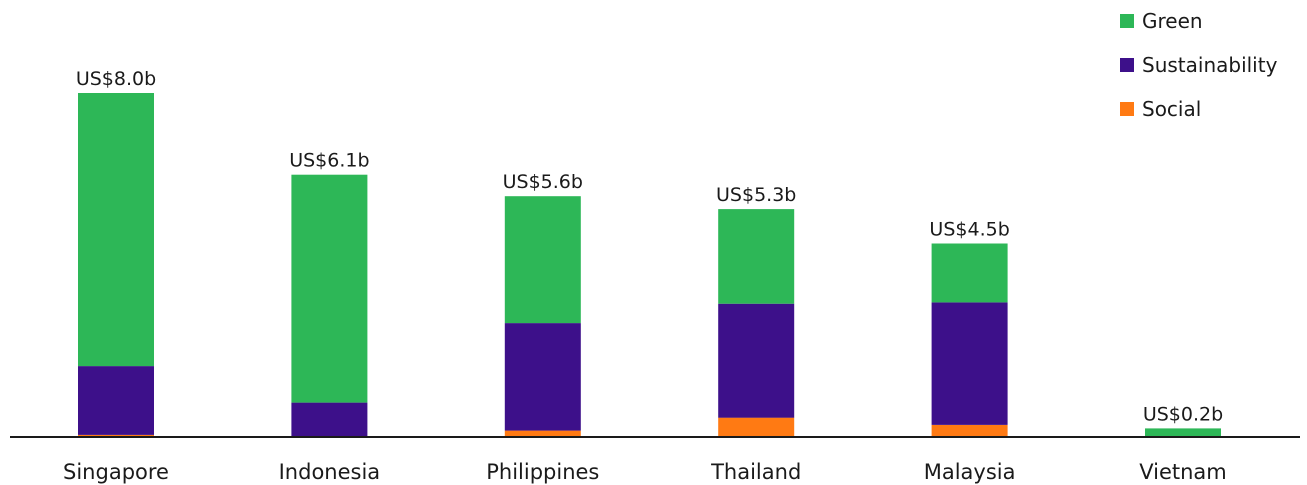 The image size is (1307, 485). What do you see at coordinates (1171, 109) in the screenshot?
I see `legend-label-social: Social` at bounding box center [1171, 109].